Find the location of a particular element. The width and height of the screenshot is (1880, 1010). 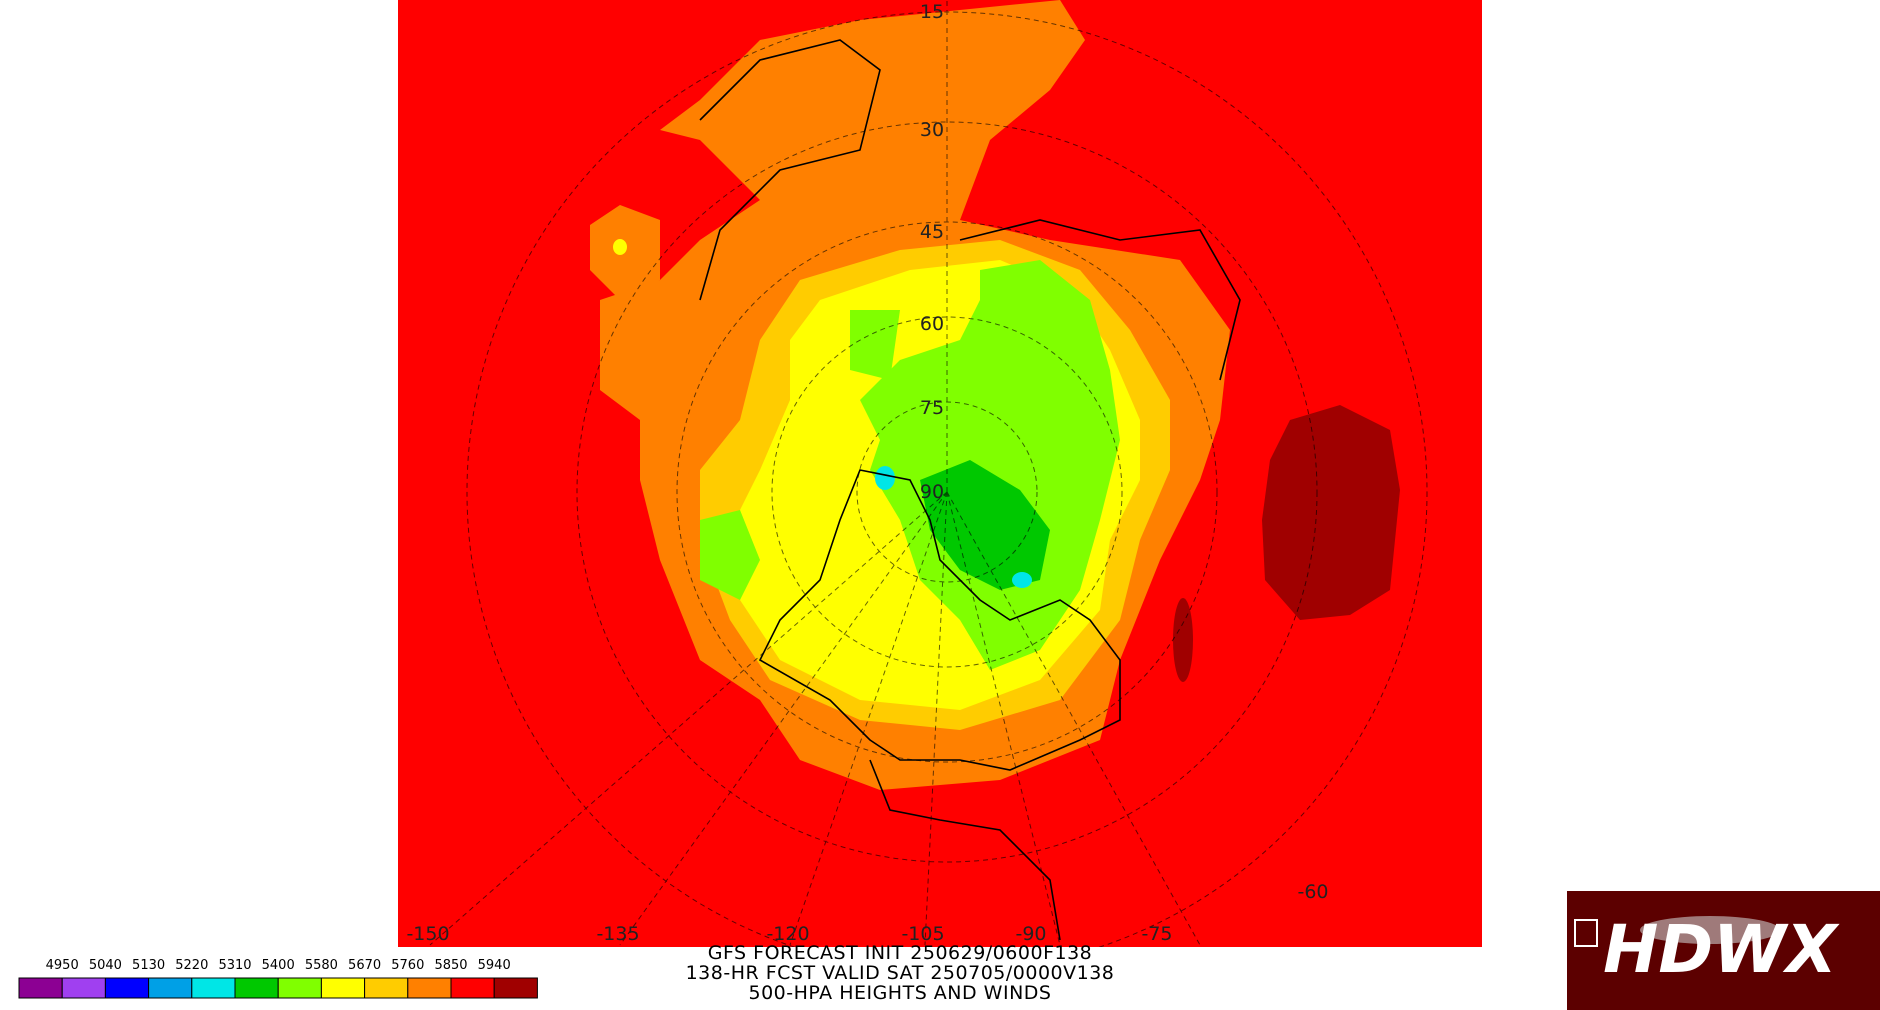

longitude-label: -90 is located at coordinates (1030, 934).